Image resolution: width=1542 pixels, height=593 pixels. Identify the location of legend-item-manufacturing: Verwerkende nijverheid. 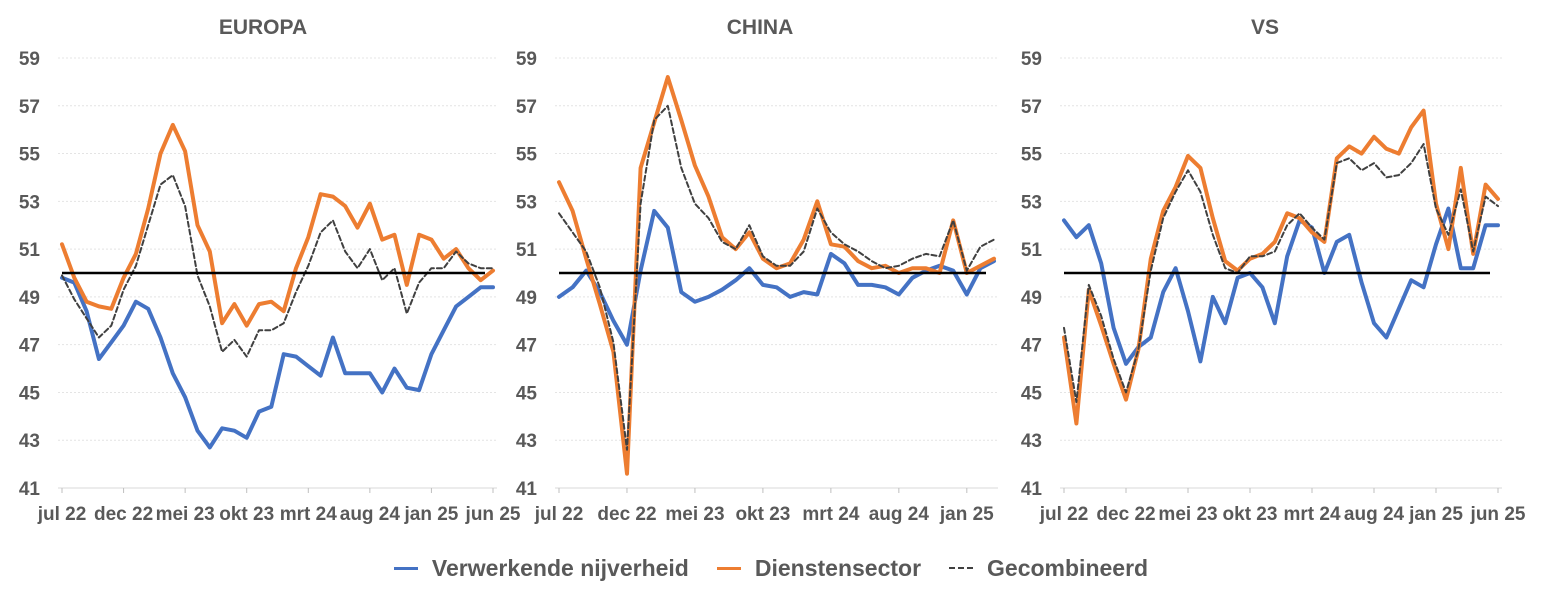
(541, 568).